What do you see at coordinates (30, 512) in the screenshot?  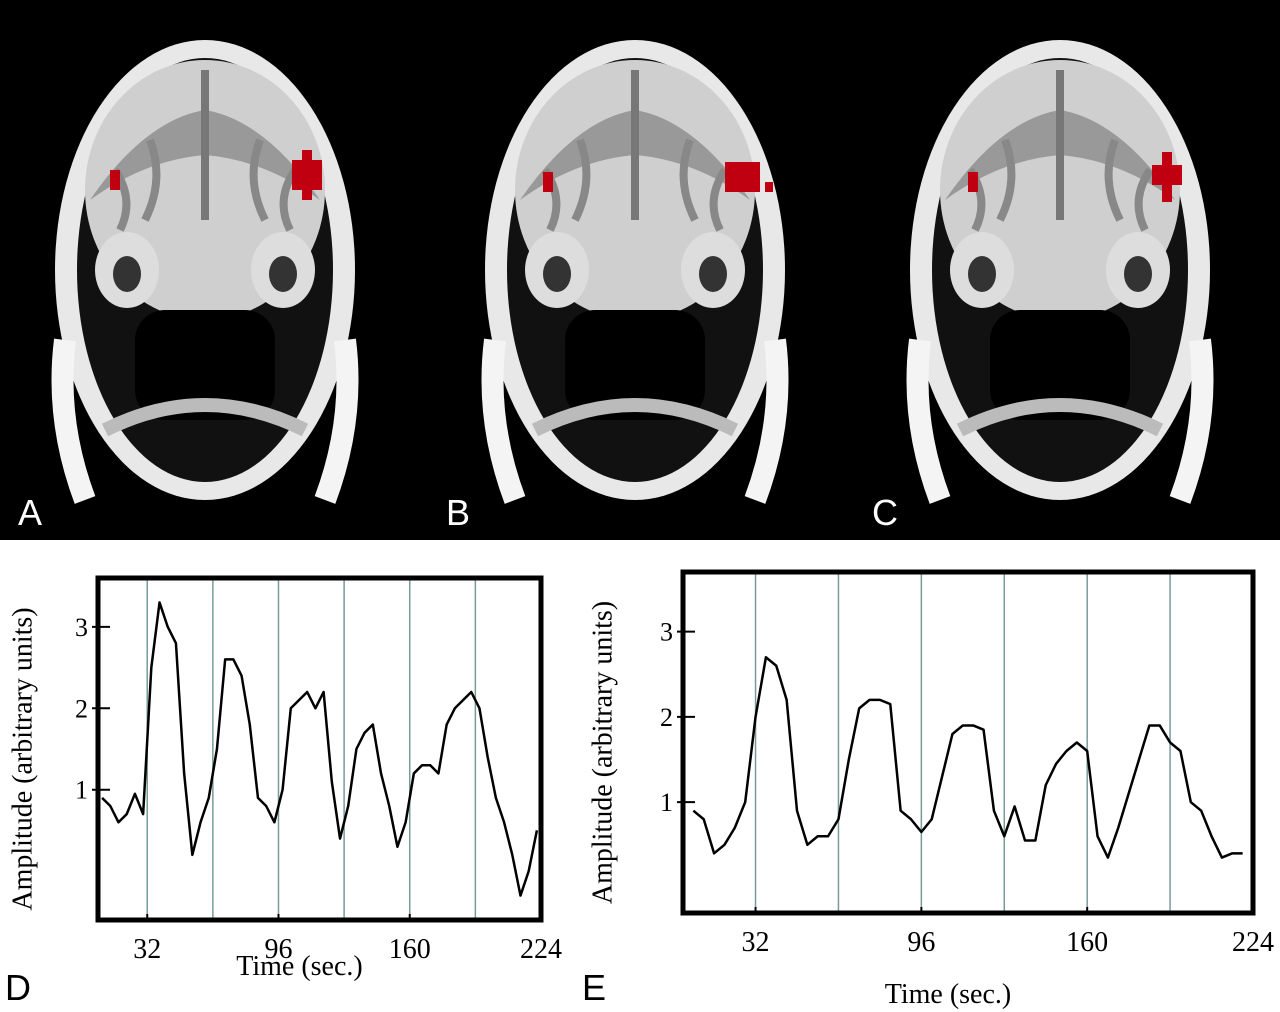 I see `panel-label: A` at bounding box center [30, 512].